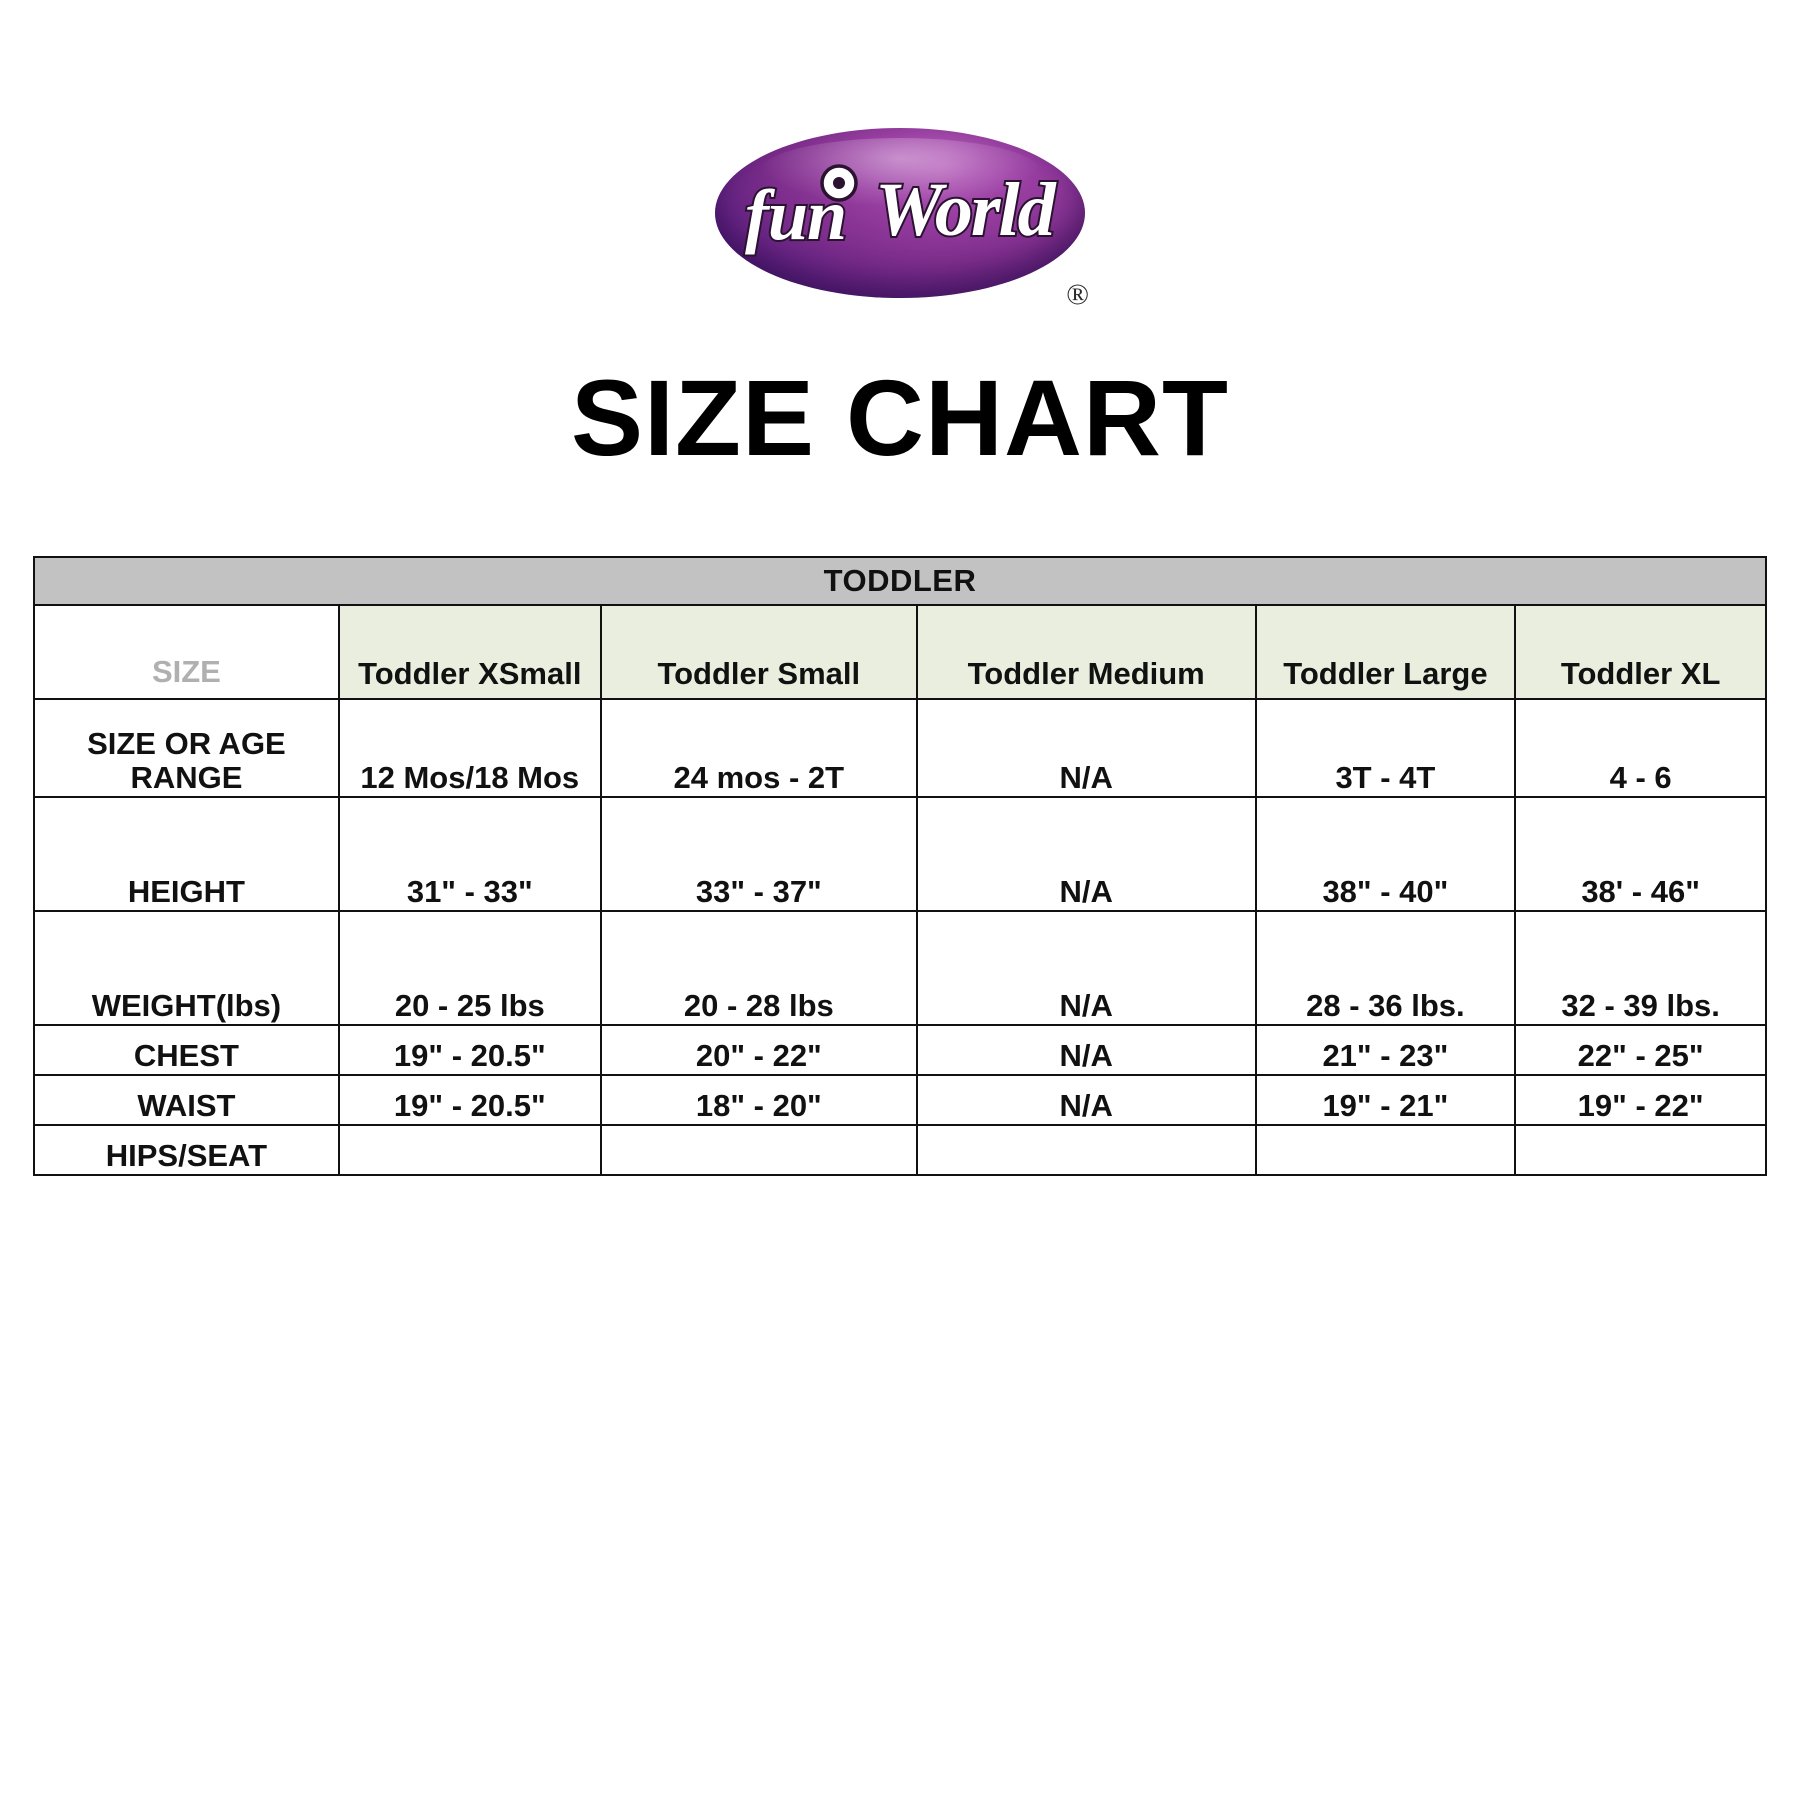 This screenshot has width=1800, height=1800. What do you see at coordinates (1640, 1050) in the screenshot?
I see `cell-chest-xl: 22" - 25"` at bounding box center [1640, 1050].